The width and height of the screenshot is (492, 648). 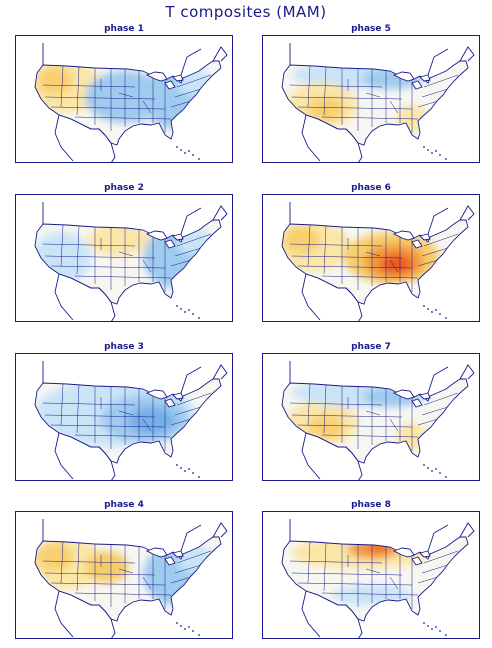 I want to click on page-title: T composites (MAM), so click(x=246, y=12).